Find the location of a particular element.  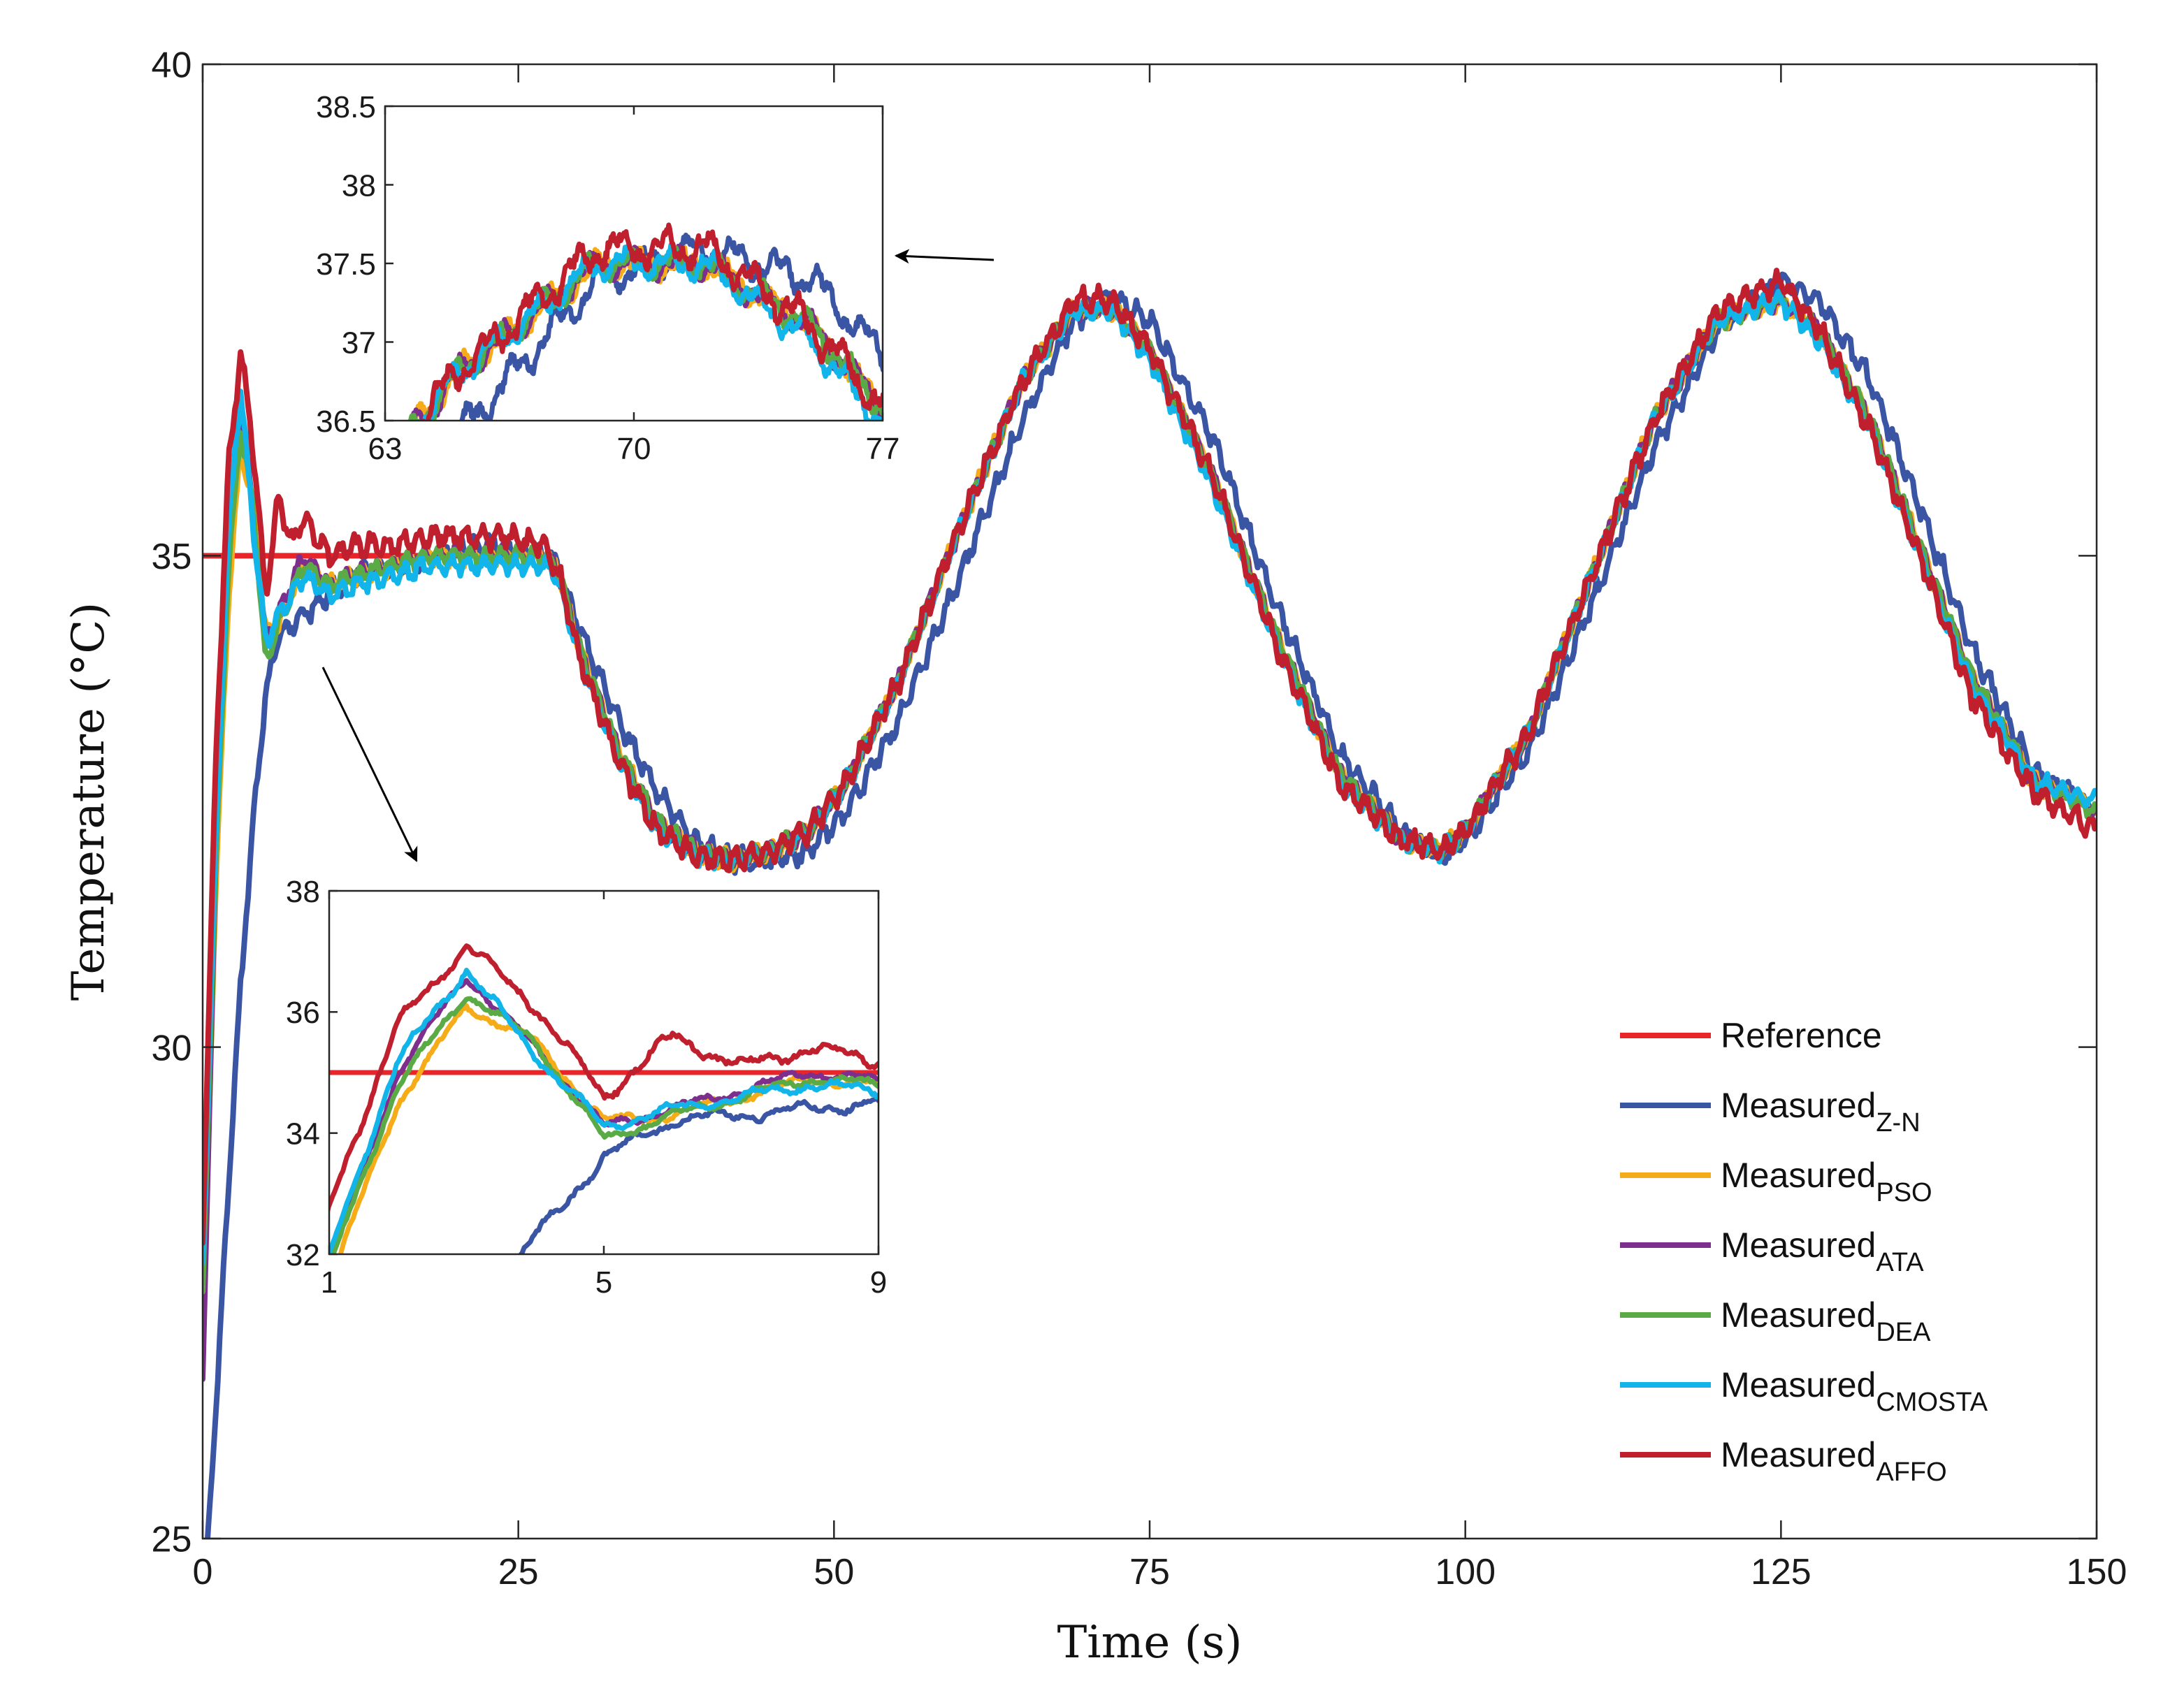

main-x-tick-label: 150 is located at coordinates (2097, 1572).